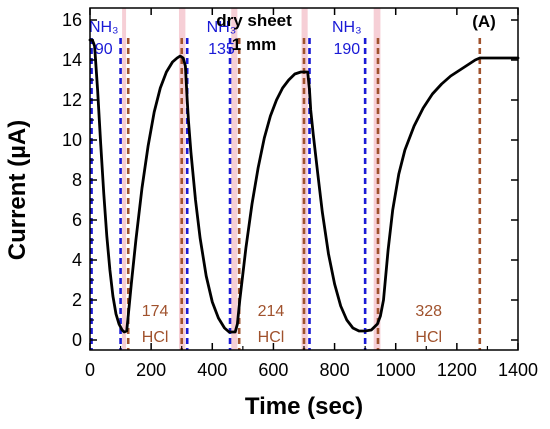 The image size is (550, 429). What do you see at coordinates (335, 370) in the screenshot?
I see `x-tick-label-4: 800` at bounding box center [335, 370].